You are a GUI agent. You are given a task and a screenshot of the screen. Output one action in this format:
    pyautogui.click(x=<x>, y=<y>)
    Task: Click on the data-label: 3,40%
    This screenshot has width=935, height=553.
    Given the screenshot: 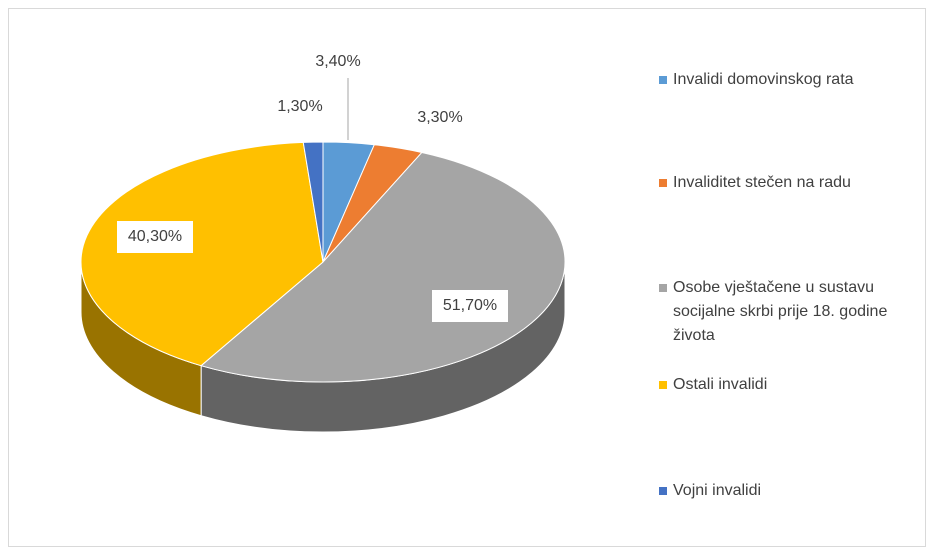 What is the action you would take?
    pyautogui.click(x=337, y=61)
    